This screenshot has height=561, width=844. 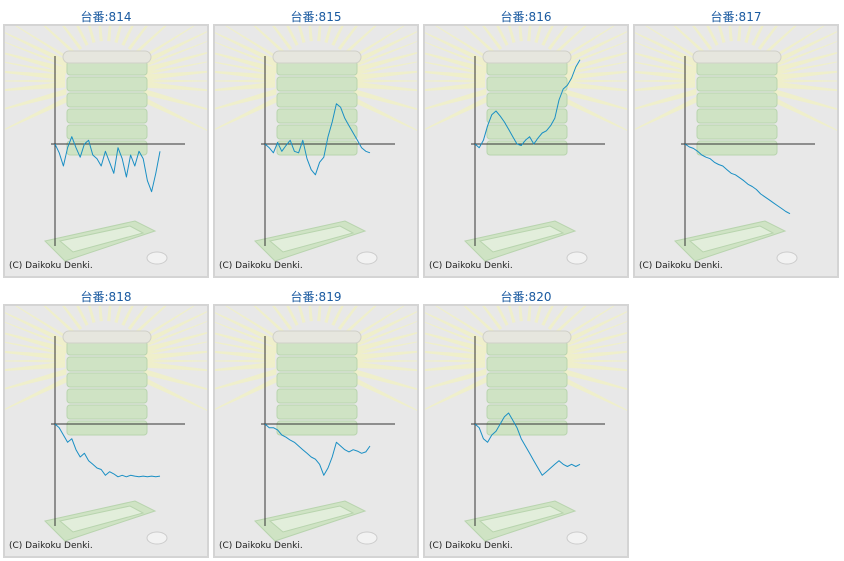 I want to click on chart-panel: 台番:819 (C) Daikoku Denki., so click(x=316, y=421).